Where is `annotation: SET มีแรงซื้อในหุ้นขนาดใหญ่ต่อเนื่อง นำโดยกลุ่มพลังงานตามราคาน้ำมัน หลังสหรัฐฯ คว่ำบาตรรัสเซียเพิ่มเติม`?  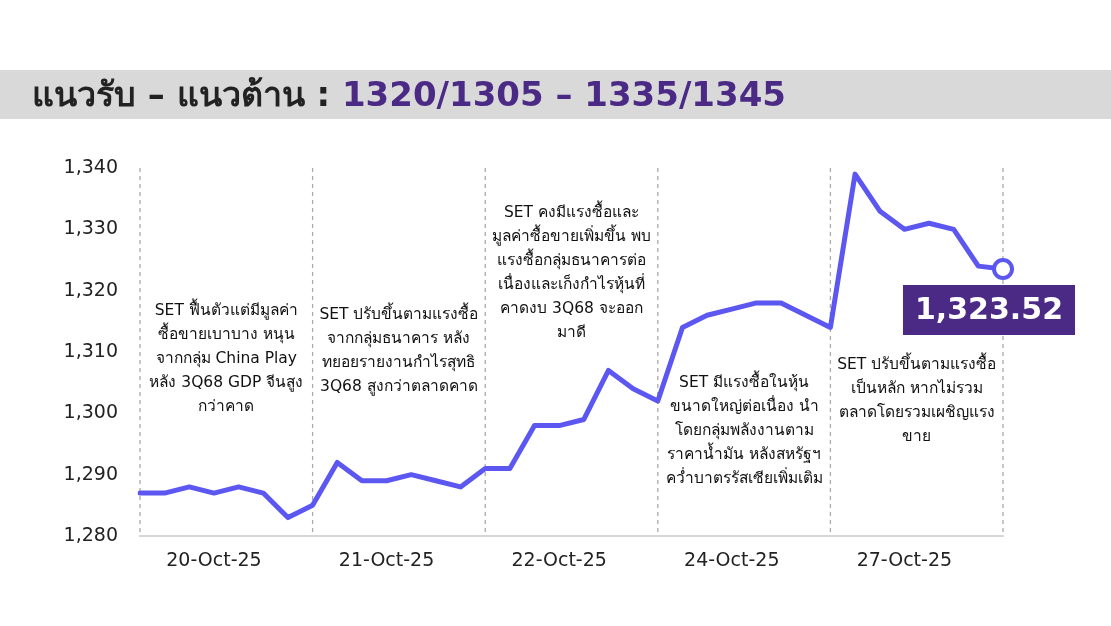
annotation: SET มีแรงซื้อในหุ้นขนาดใหญ่ต่อเนื่อง นำโดยกลุ่มพลังงานตามราคาน้ำมัน หลังสหรัฐฯ คว่ำบาตรรัสเซียเพิ่มเติม is located at coordinates (744, 429).